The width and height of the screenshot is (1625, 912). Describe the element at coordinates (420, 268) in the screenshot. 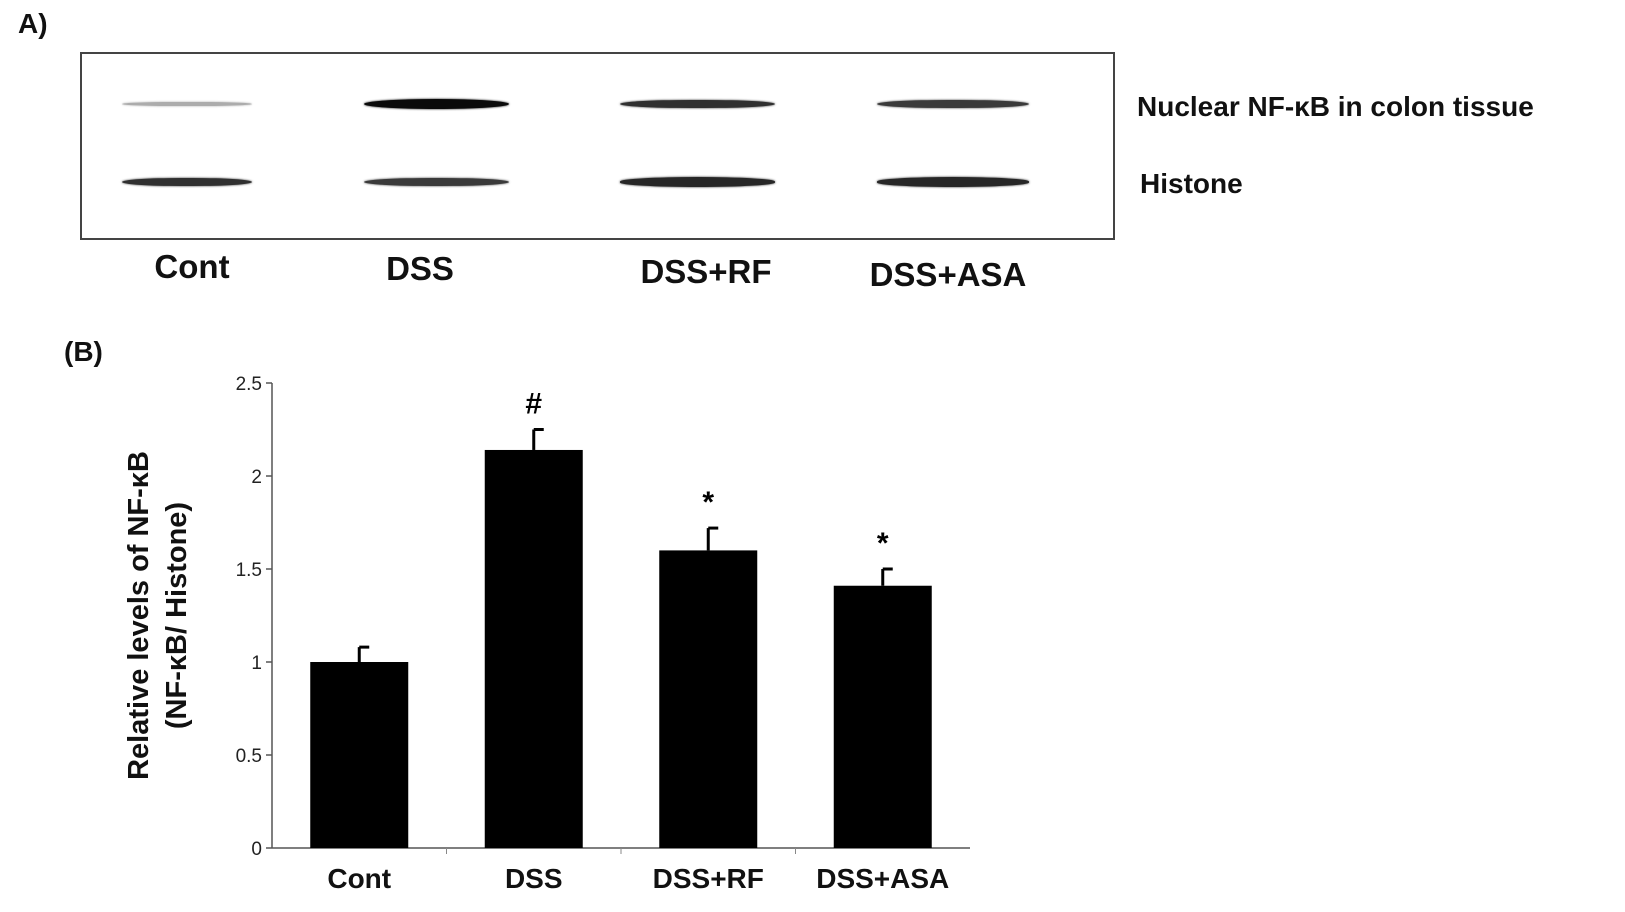

I see `blot-lane-label-dss: DSS` at that location.